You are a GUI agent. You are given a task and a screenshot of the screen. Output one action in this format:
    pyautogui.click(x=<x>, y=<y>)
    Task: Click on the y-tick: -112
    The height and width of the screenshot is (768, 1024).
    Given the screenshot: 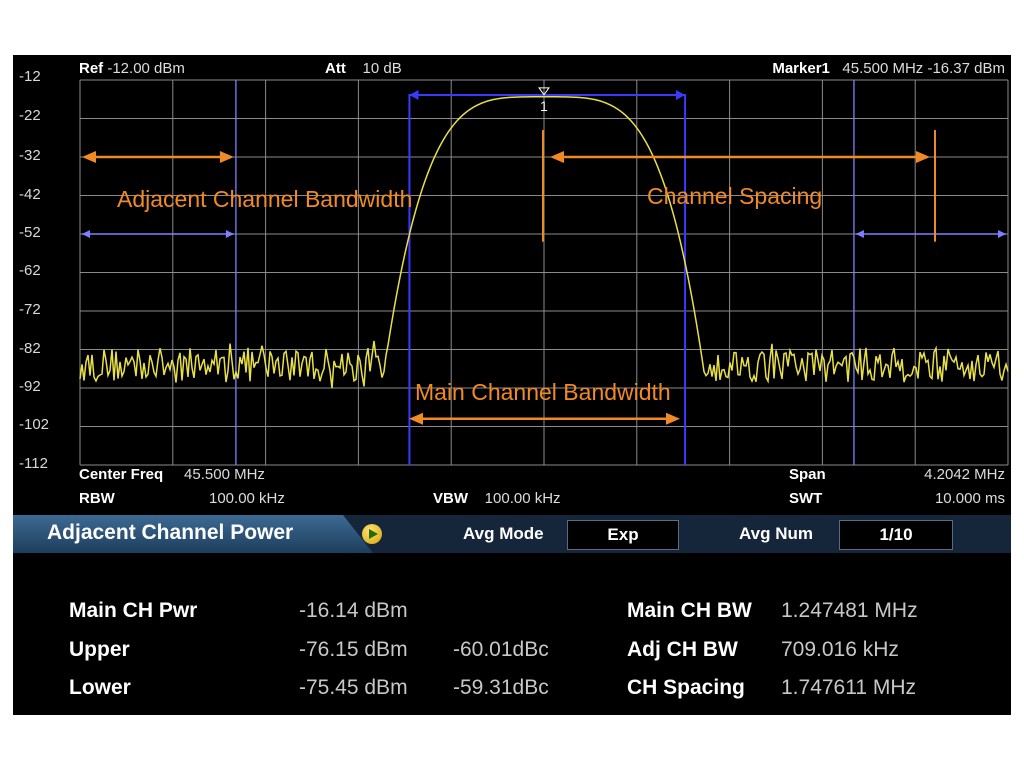 What is the action you would take?
    pyautogui.click(x=33, y=463)
    